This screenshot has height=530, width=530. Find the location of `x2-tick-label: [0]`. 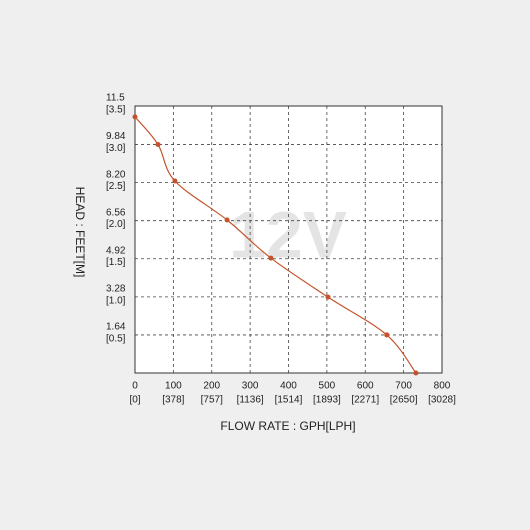

x2-tick-label: [0] is located at coordinates (134, 400).